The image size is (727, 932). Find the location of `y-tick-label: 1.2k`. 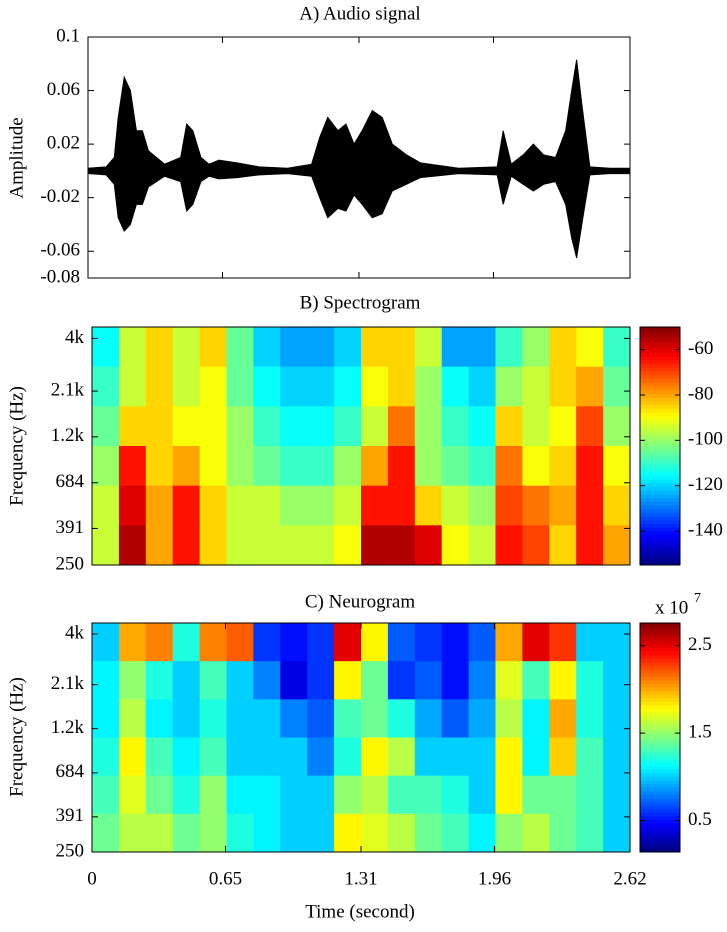

y-tick-label: 1.2k is located at coordinates (68, 435).